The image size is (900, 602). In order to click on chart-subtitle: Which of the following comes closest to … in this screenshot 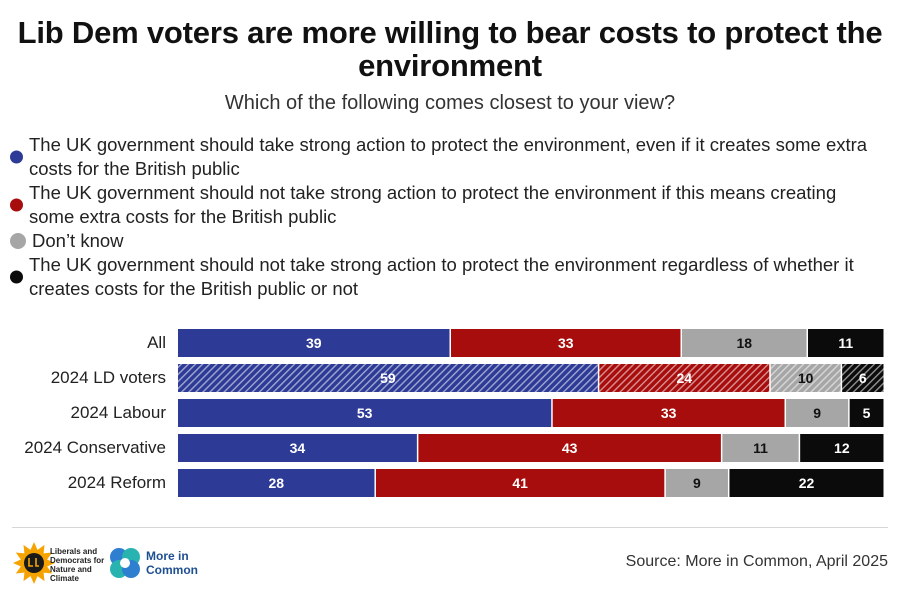, I will do `click(450, 103)`.